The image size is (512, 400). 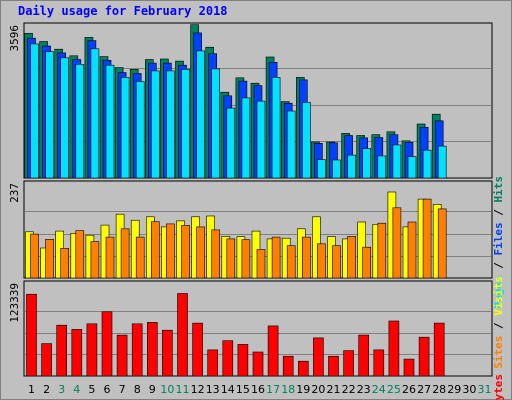 I want to click on day-label-18: 18, so click(x=288, y=389).